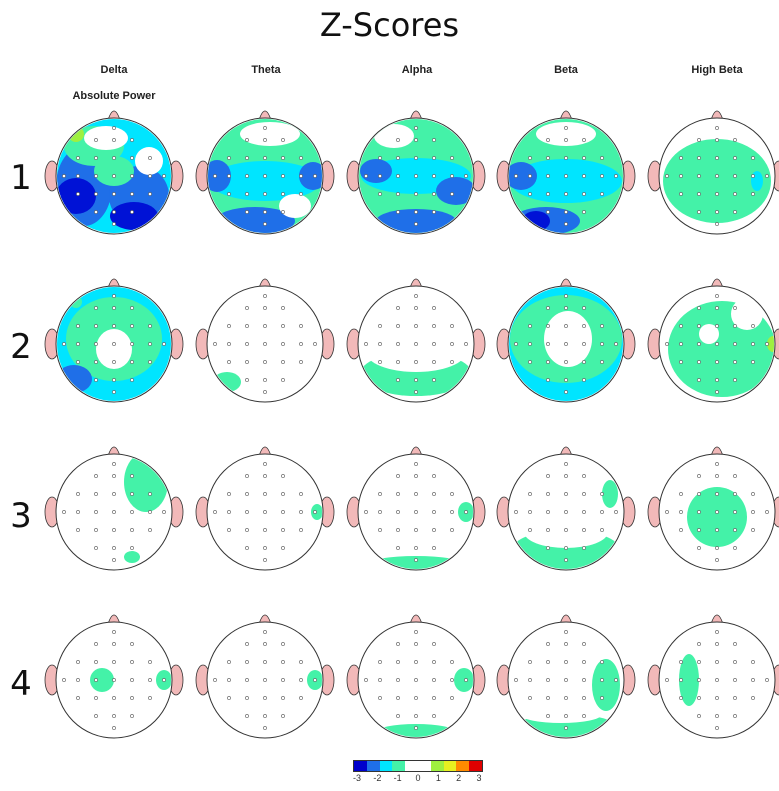 This screenshot has width=779, height=791. What do you see at coordinates (316, 512) in the screenshot?
I see `zscore-regions` at bounding box center [316, 512].